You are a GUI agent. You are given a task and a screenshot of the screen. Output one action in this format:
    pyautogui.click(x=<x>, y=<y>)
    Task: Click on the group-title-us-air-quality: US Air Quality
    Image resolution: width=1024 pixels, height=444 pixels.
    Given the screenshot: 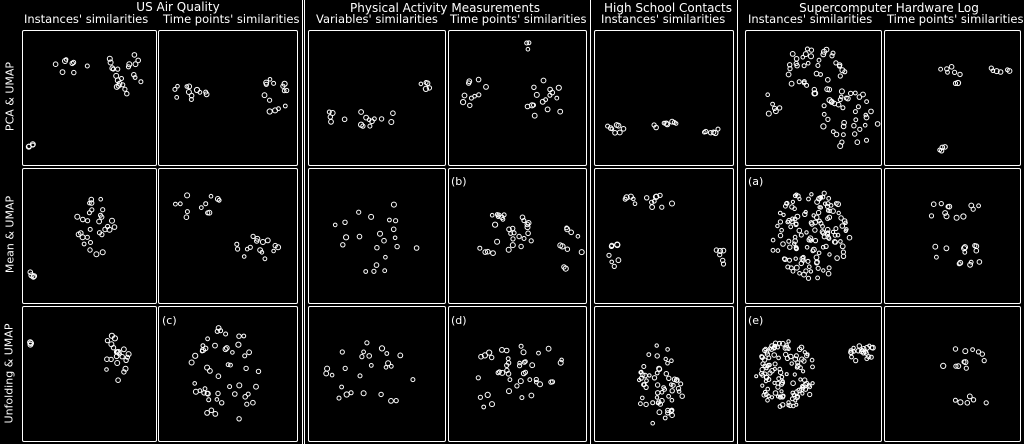 What is the action you would take?
    pyautogui.click(x=178, y=7)
    